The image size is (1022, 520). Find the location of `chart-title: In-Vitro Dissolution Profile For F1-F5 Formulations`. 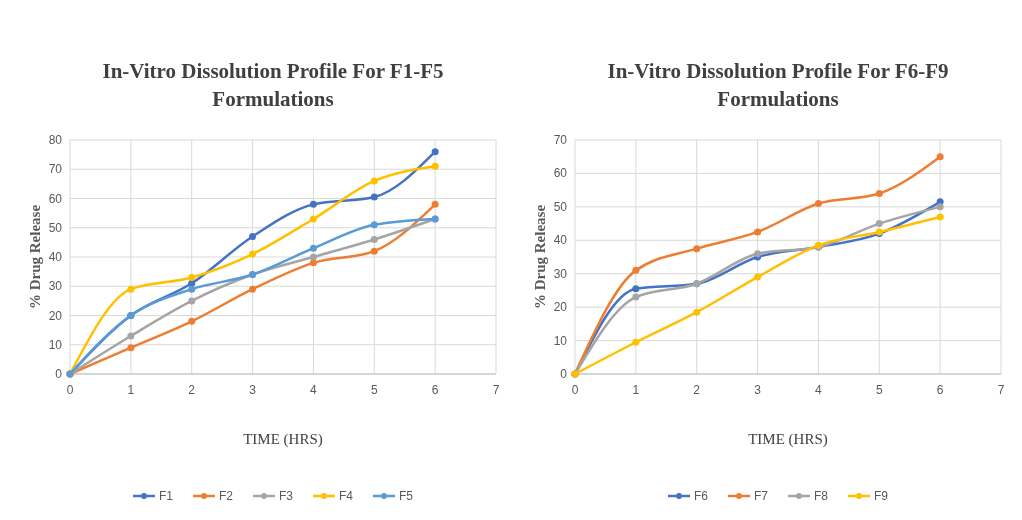

chart-title: In-Vitro Dissolution Profile For F1-F5 Formulations is located at coordinates (273, 85).